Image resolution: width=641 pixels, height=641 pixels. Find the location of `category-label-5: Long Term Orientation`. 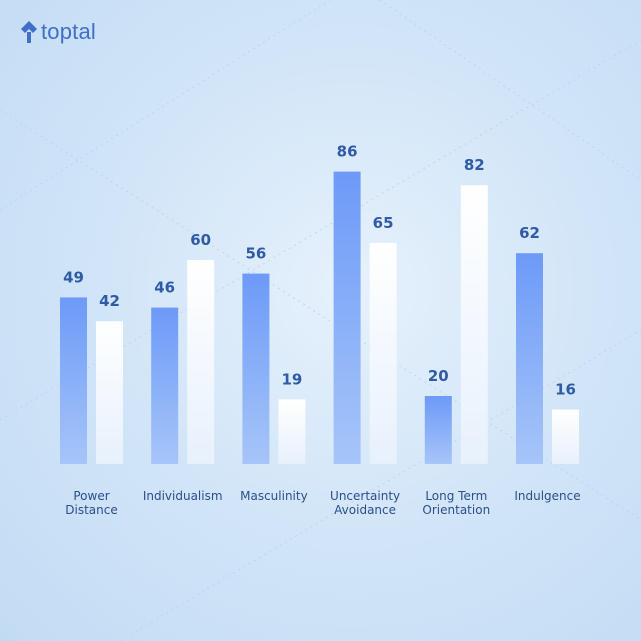

category-label-5: Long Term Orientation is located at coordinates (456, 503).